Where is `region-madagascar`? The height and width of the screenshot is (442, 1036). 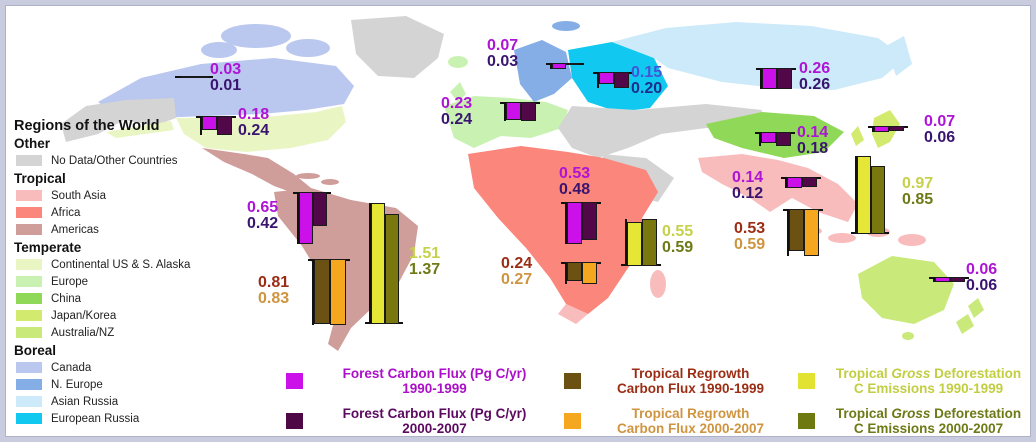
region-madagascar is located at coordinates (658, 284).